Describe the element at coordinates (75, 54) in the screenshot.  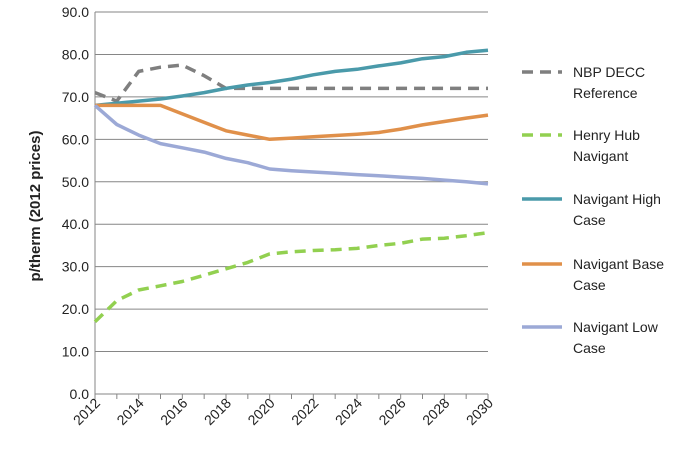
I see `y-tick-label: 80.0` at that location.